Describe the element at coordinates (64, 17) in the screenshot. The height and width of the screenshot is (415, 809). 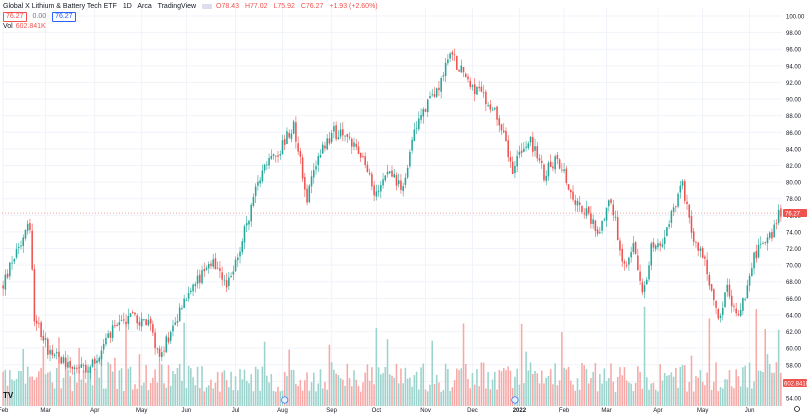
I see `ask-price: 76.27` at that location.